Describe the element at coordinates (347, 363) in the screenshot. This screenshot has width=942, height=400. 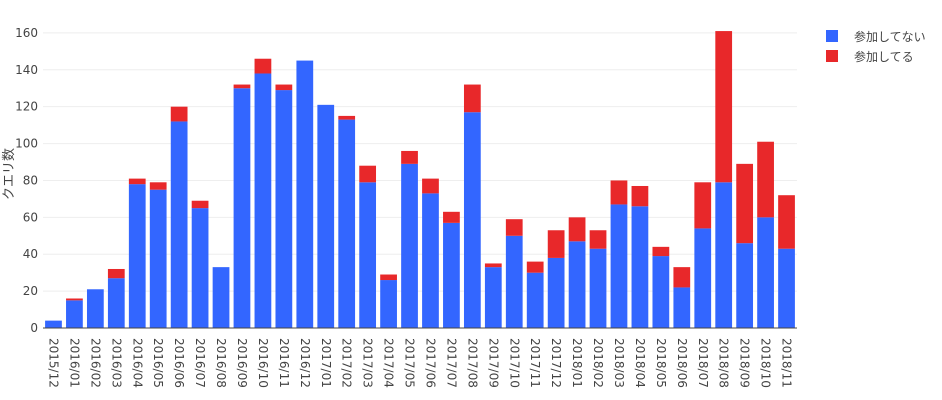
I see `x-tick-label: 2017/02` at that location.